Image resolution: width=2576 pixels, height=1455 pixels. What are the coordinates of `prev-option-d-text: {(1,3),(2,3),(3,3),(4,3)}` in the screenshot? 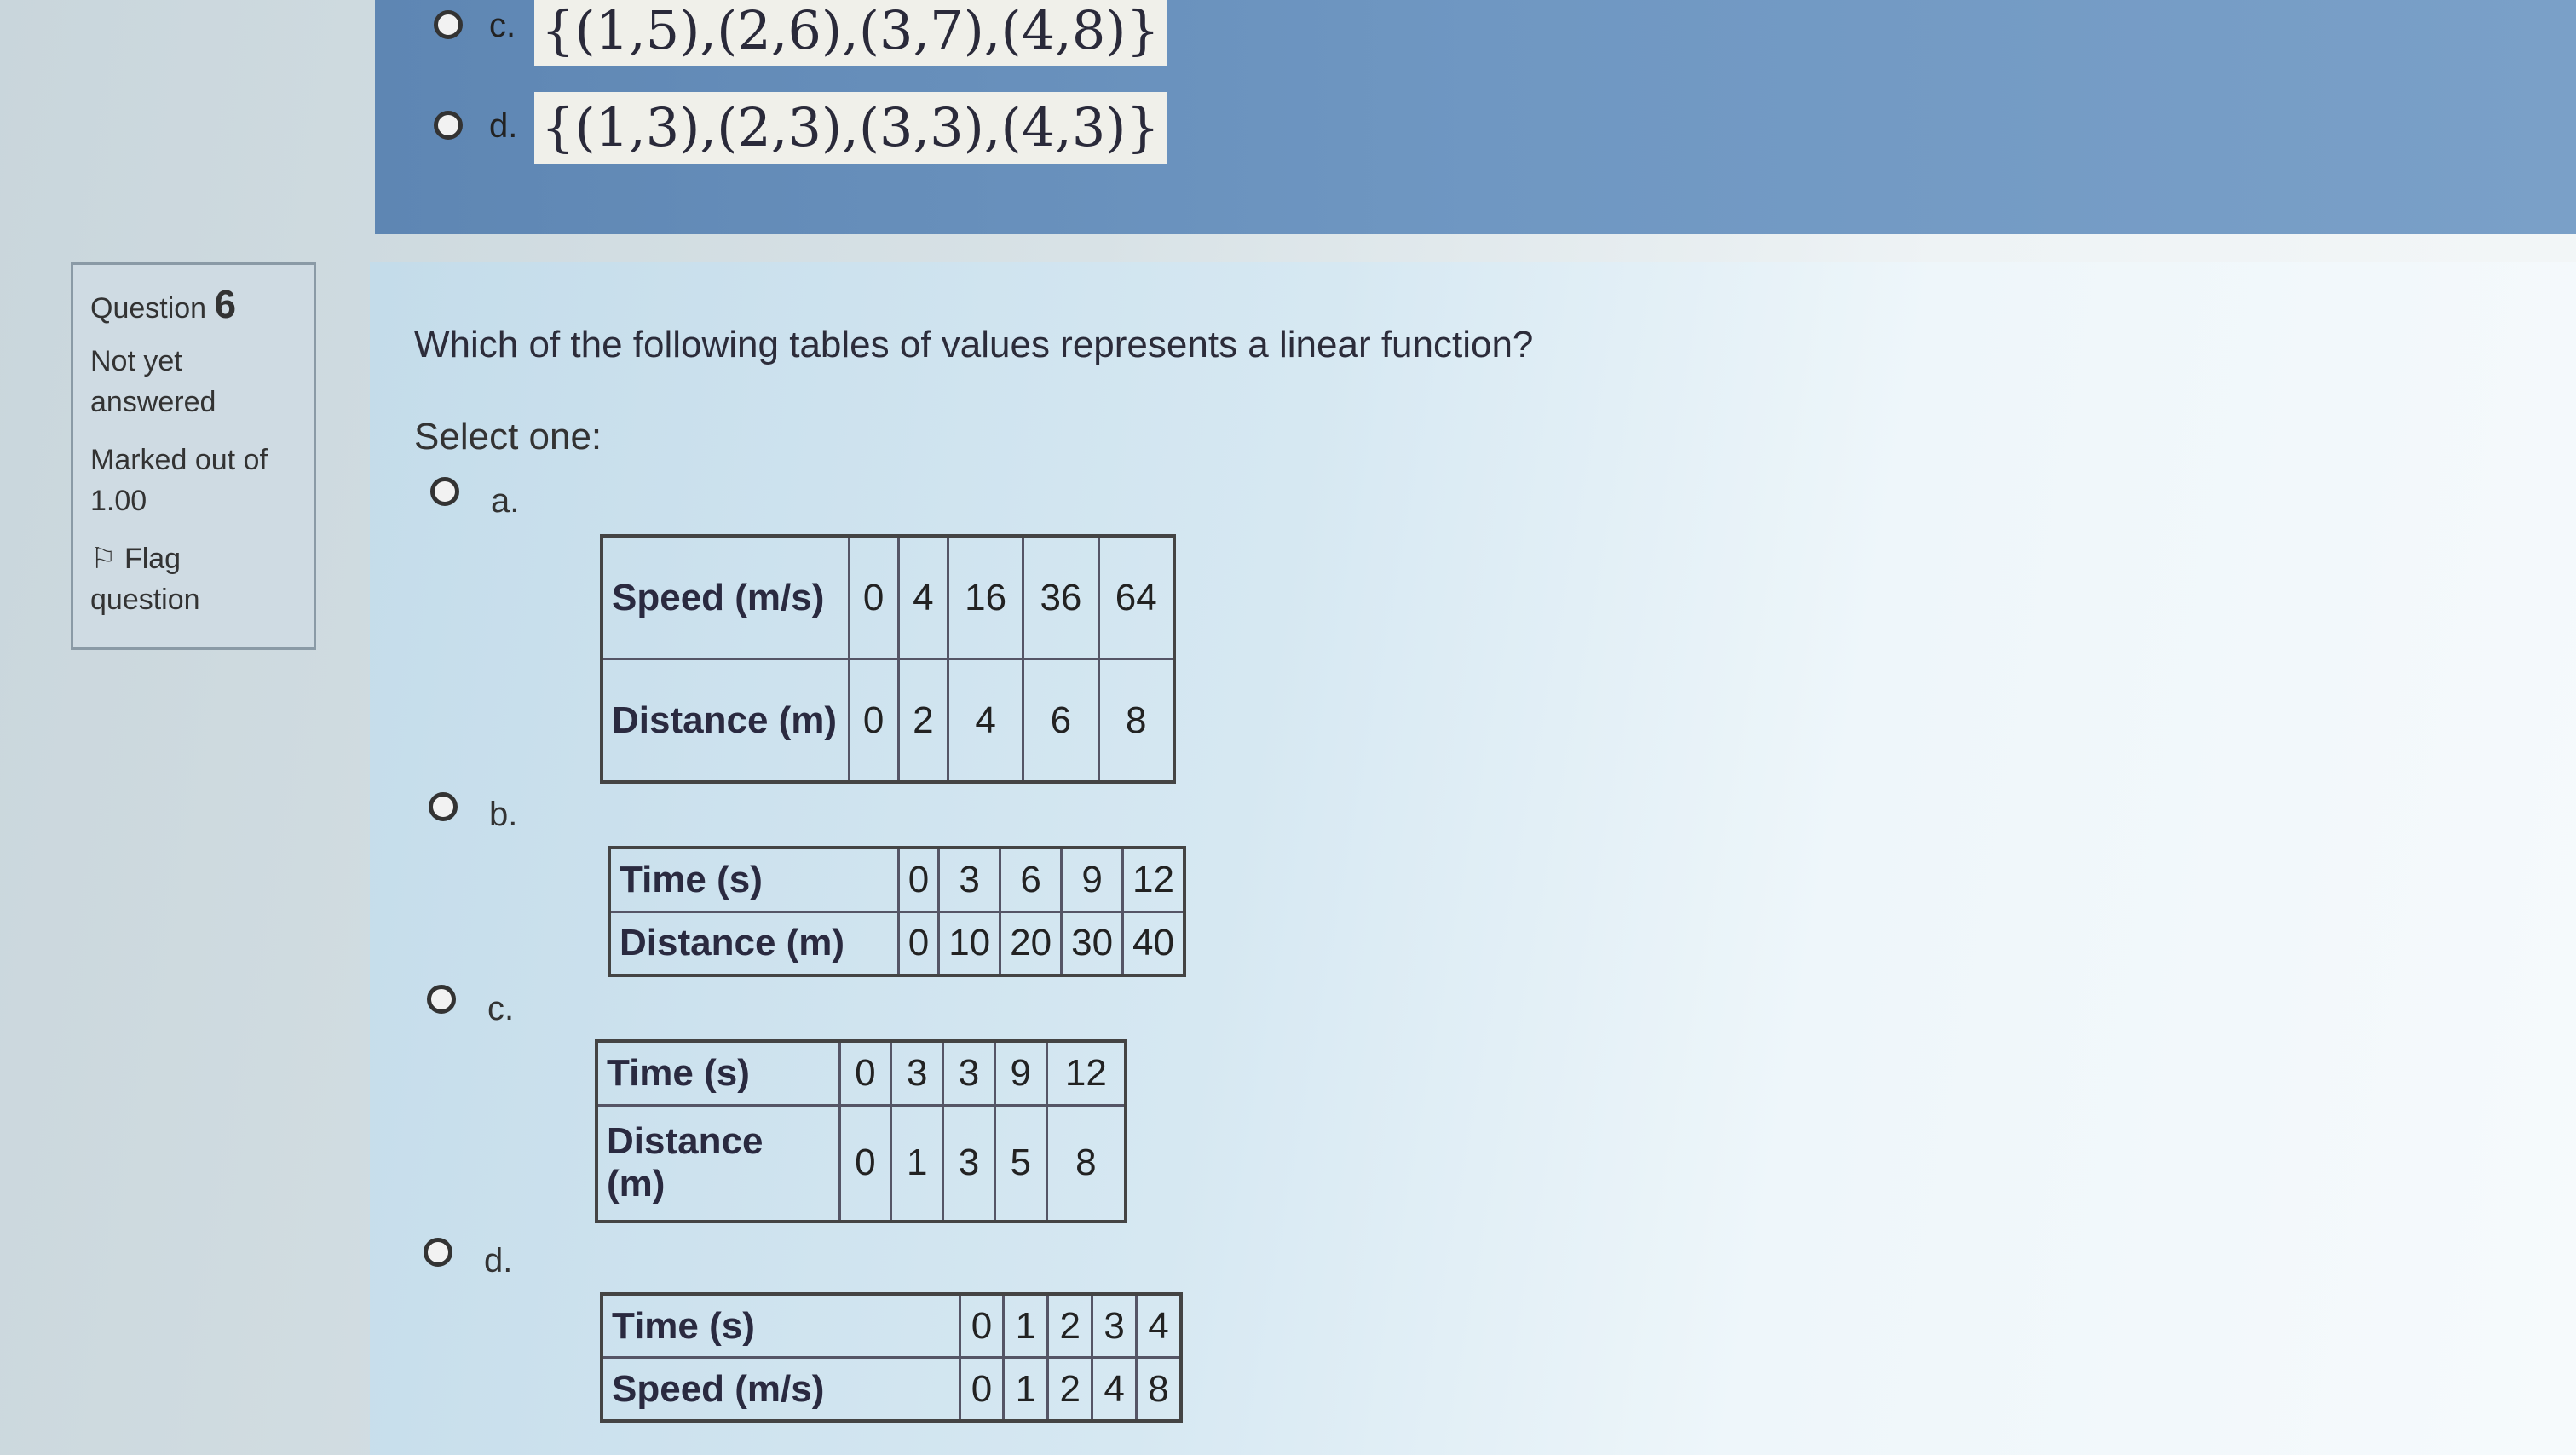 It's located at (850, 128).